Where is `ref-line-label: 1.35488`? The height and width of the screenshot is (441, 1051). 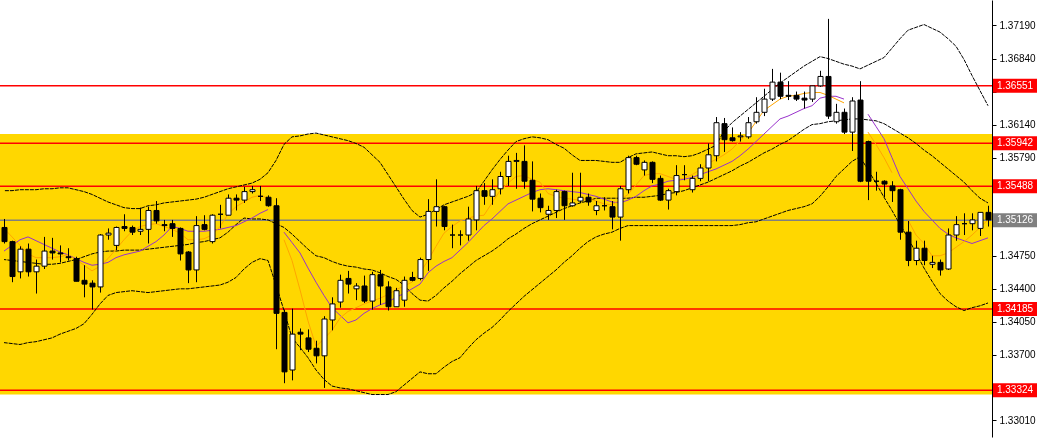
ref-line-label: 1.35488 is located at coordinates (1015, 186).